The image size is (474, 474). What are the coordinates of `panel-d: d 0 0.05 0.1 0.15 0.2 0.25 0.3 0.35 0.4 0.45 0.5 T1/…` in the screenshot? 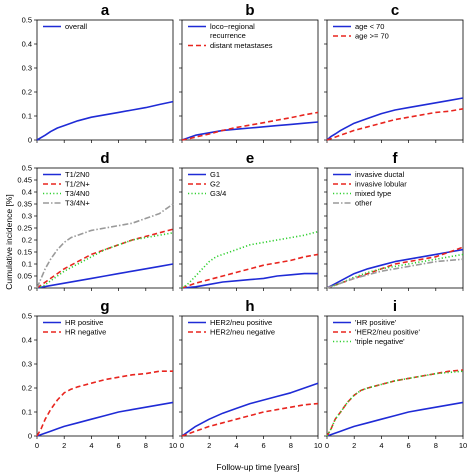 It's located at (95, 221).